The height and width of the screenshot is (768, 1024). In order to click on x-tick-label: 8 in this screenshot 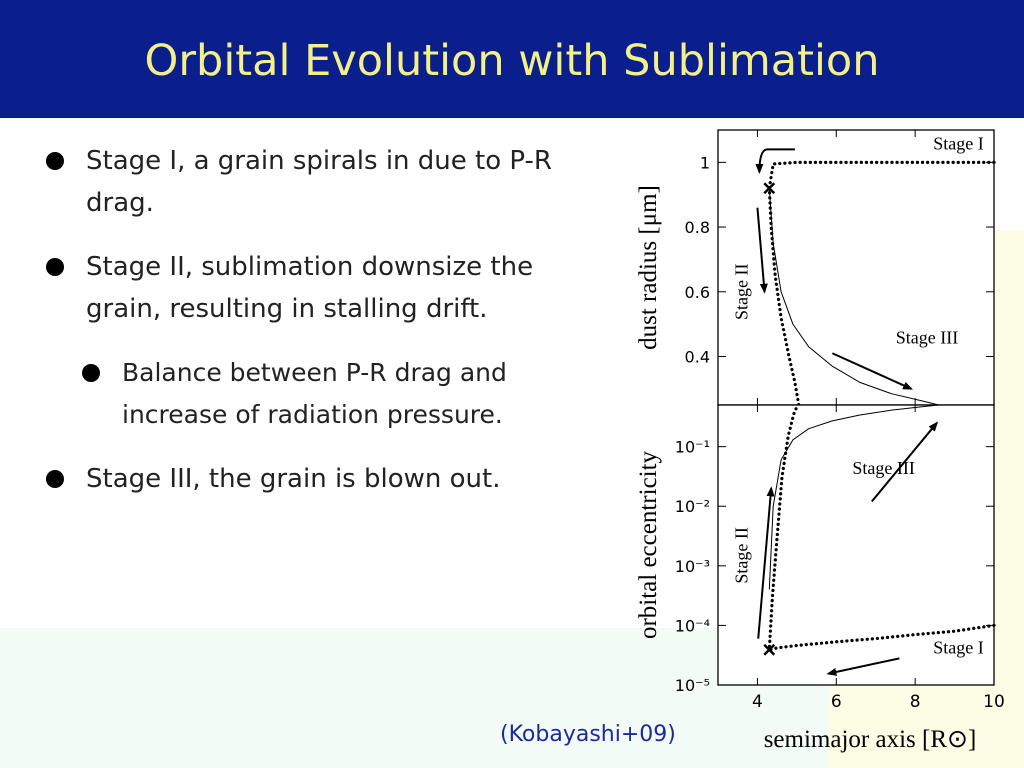, I will do `click(915, 702)`.